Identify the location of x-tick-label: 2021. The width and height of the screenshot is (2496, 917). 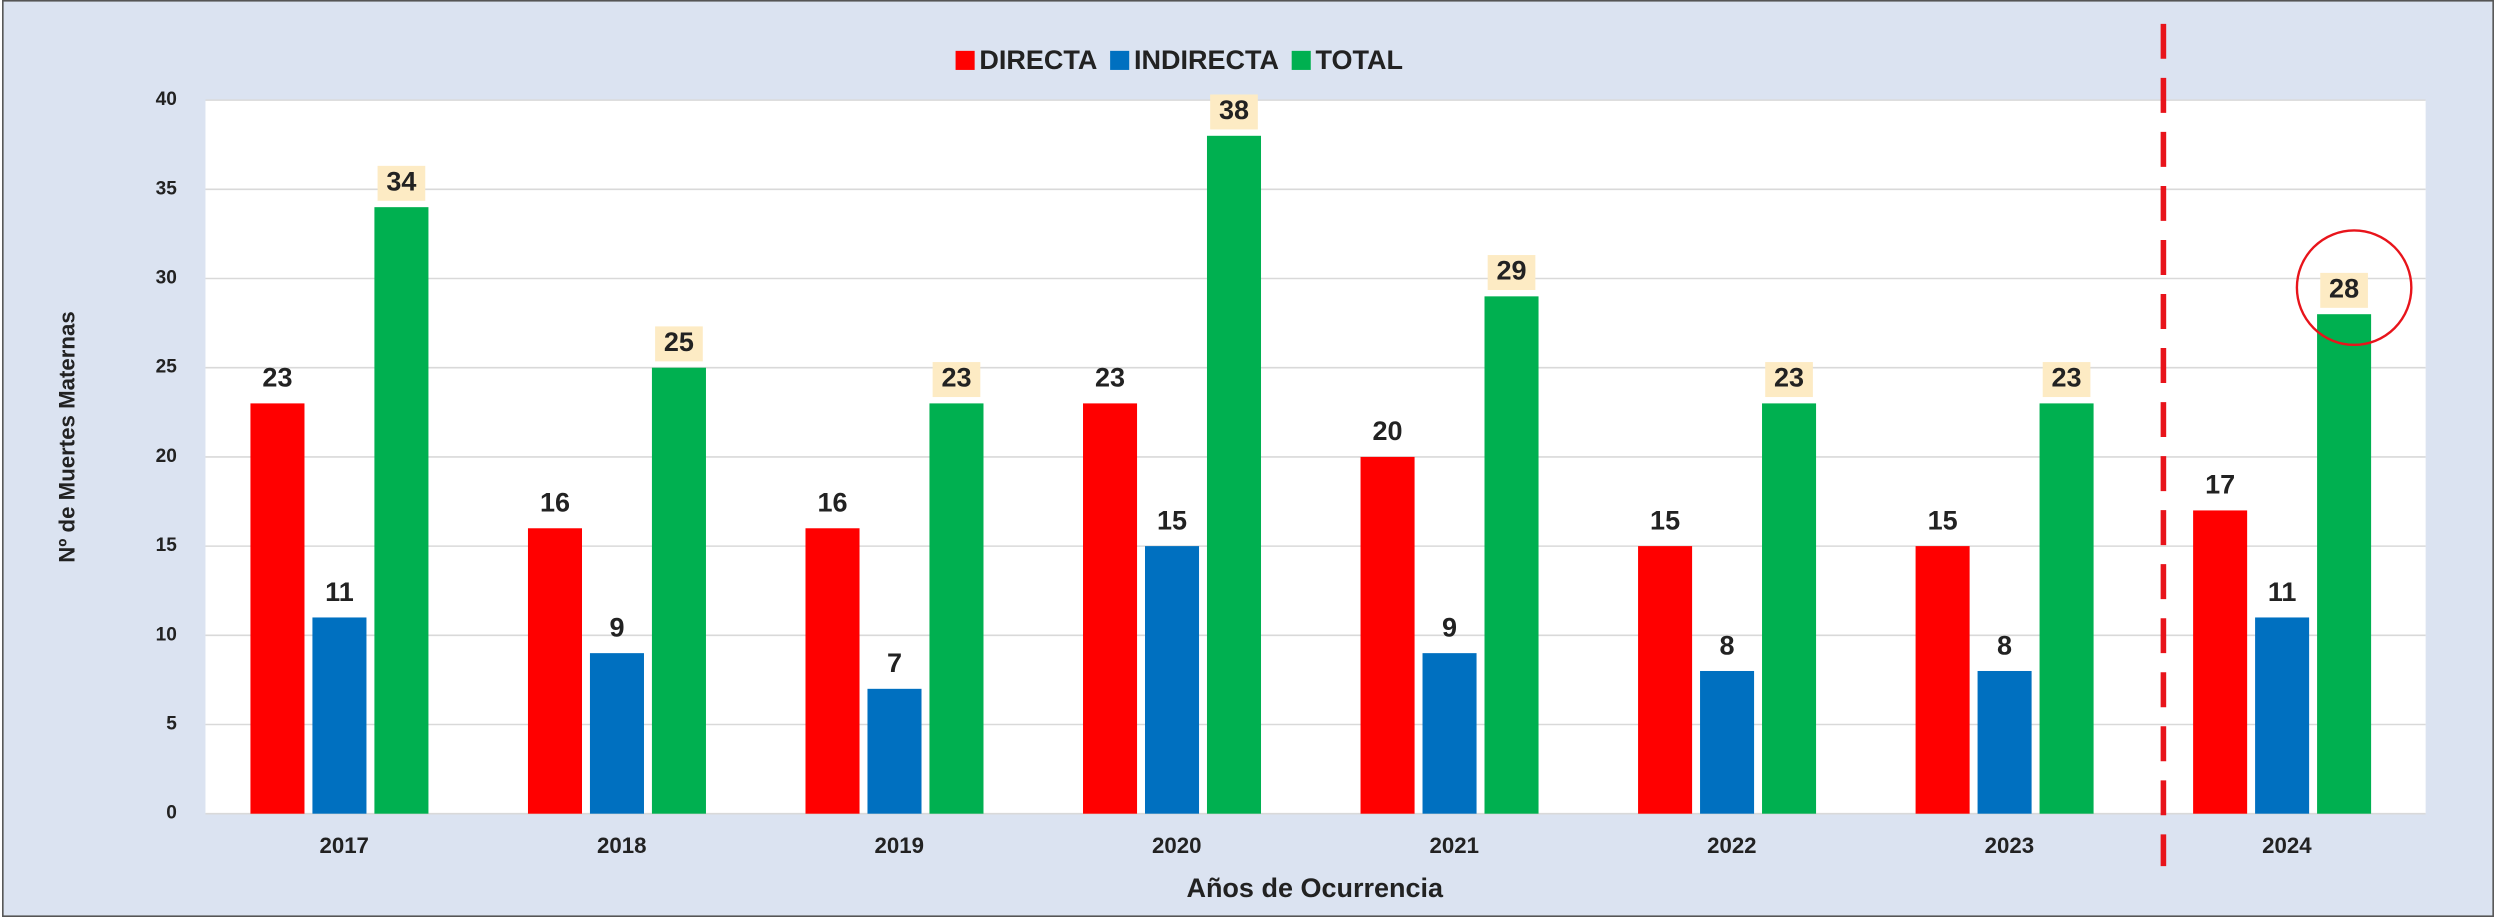
(1454, 845).